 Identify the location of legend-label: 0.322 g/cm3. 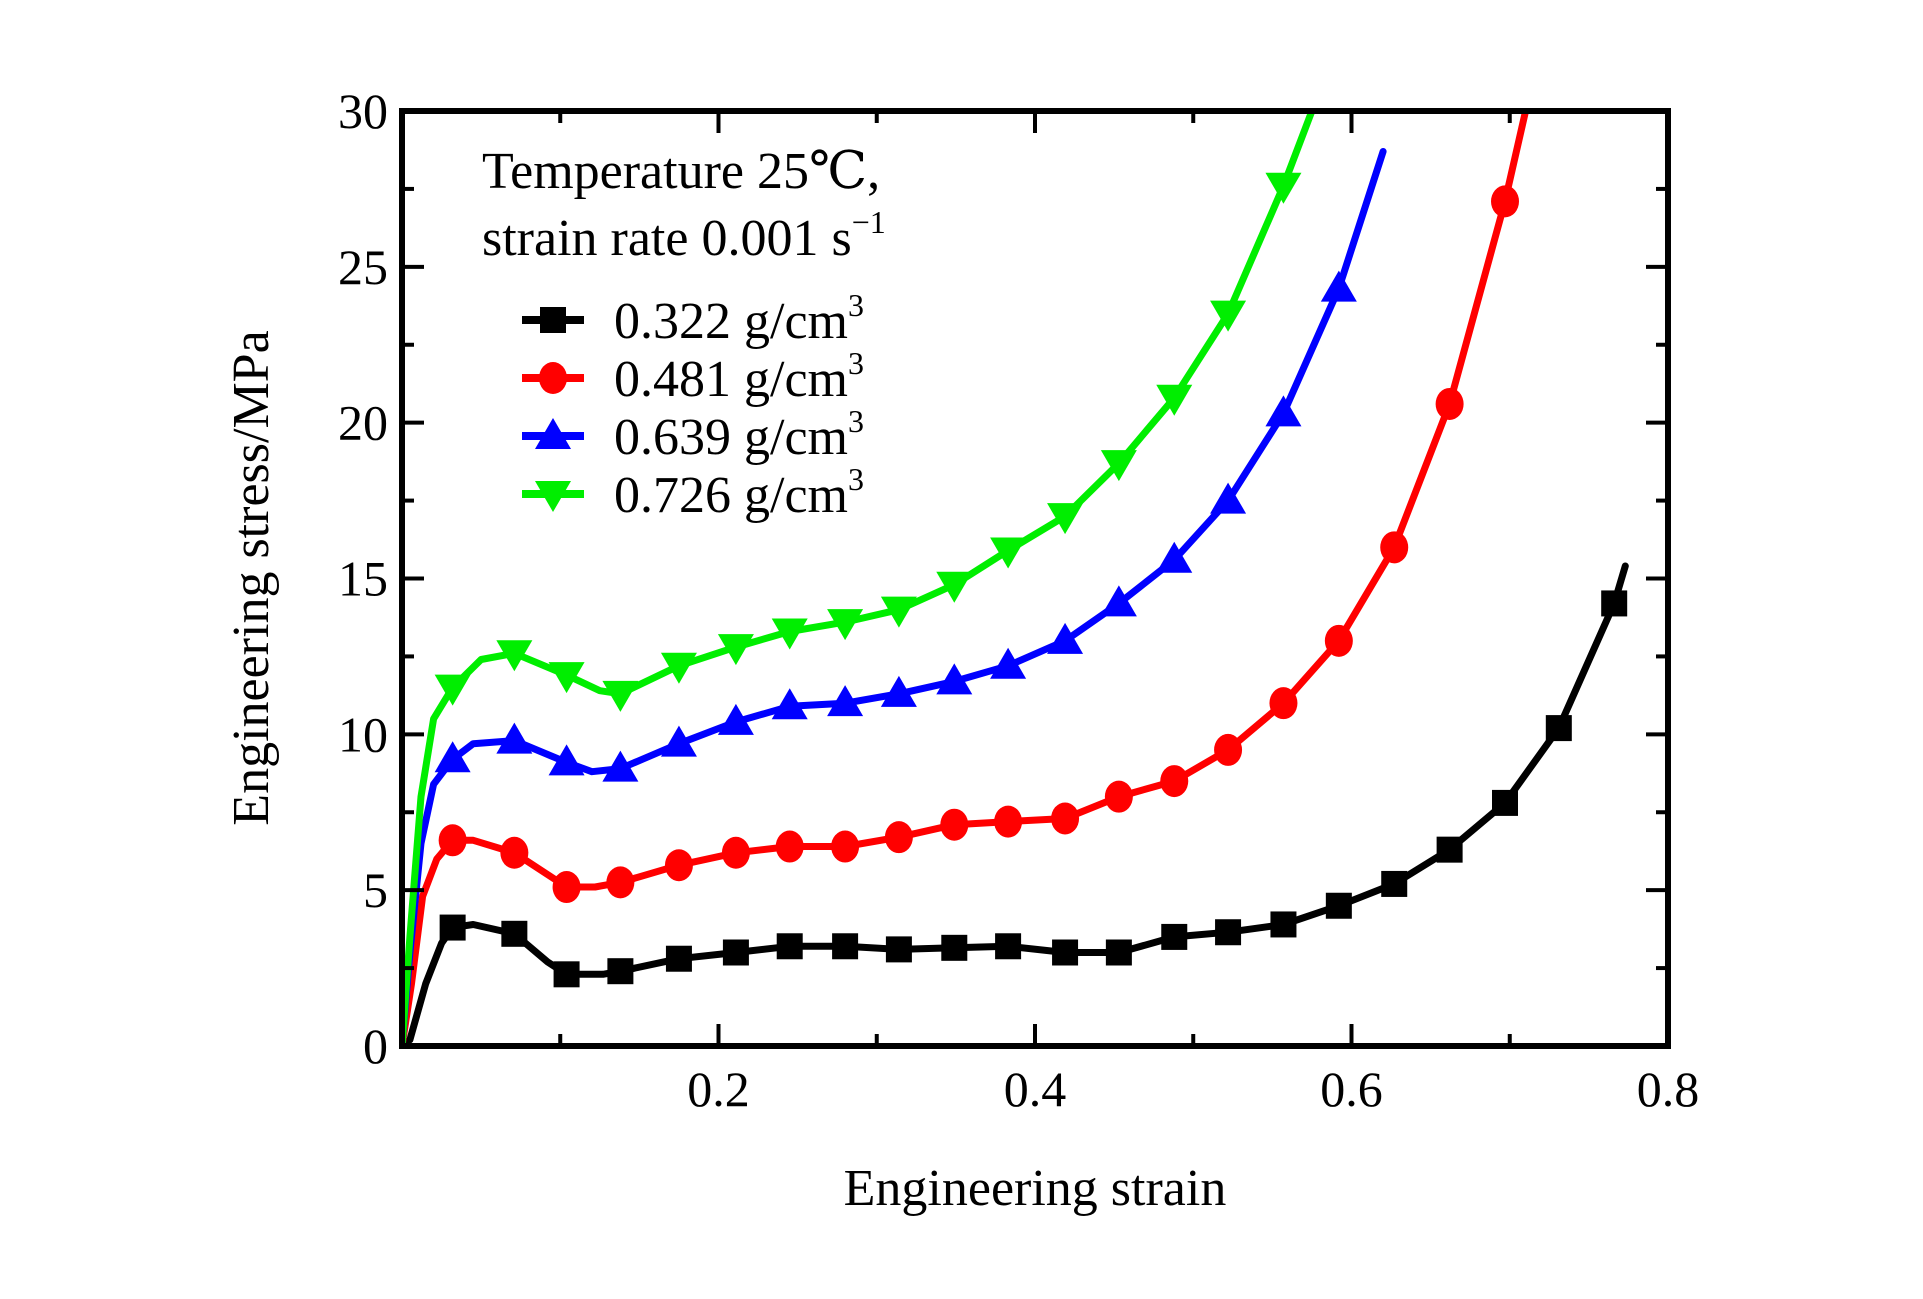
(739, 318).